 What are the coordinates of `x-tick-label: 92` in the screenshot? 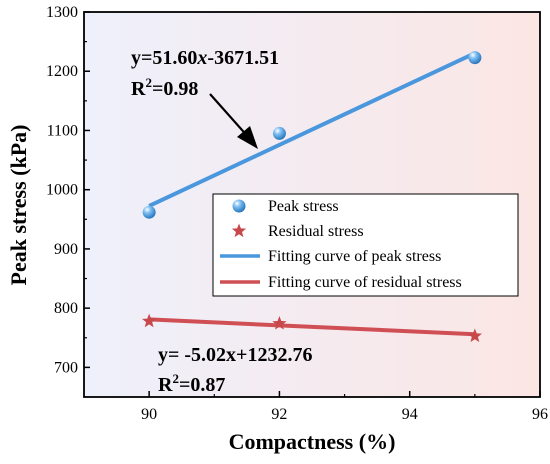 It's located at (279, 414).